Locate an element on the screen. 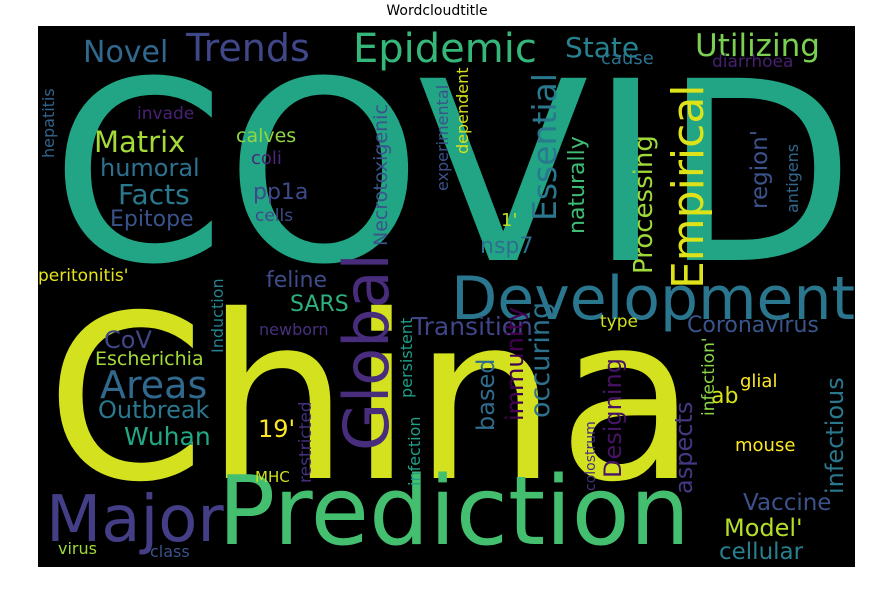 Image resolution: width=874 pixels, height=592 pixels. word-naturally: naturally is located at coordinates (577, 185).